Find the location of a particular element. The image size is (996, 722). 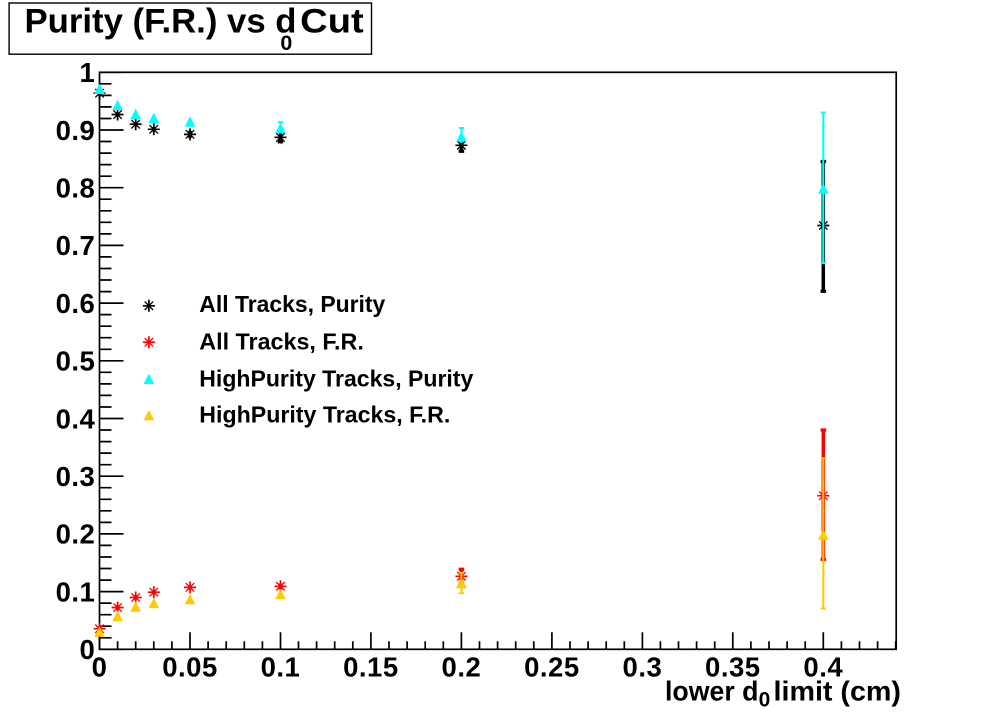

svg-text: 0.05 is located at coordinates (190, 667).